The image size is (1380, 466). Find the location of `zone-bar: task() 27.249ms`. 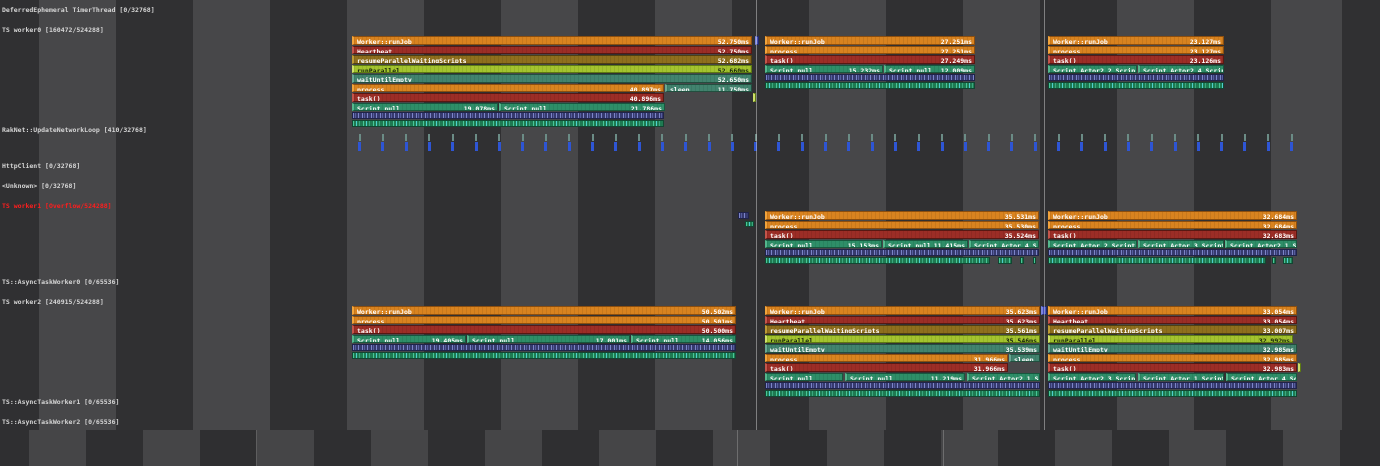

zone-bar: task() 27.249ms is located at coordinates (870, 59).